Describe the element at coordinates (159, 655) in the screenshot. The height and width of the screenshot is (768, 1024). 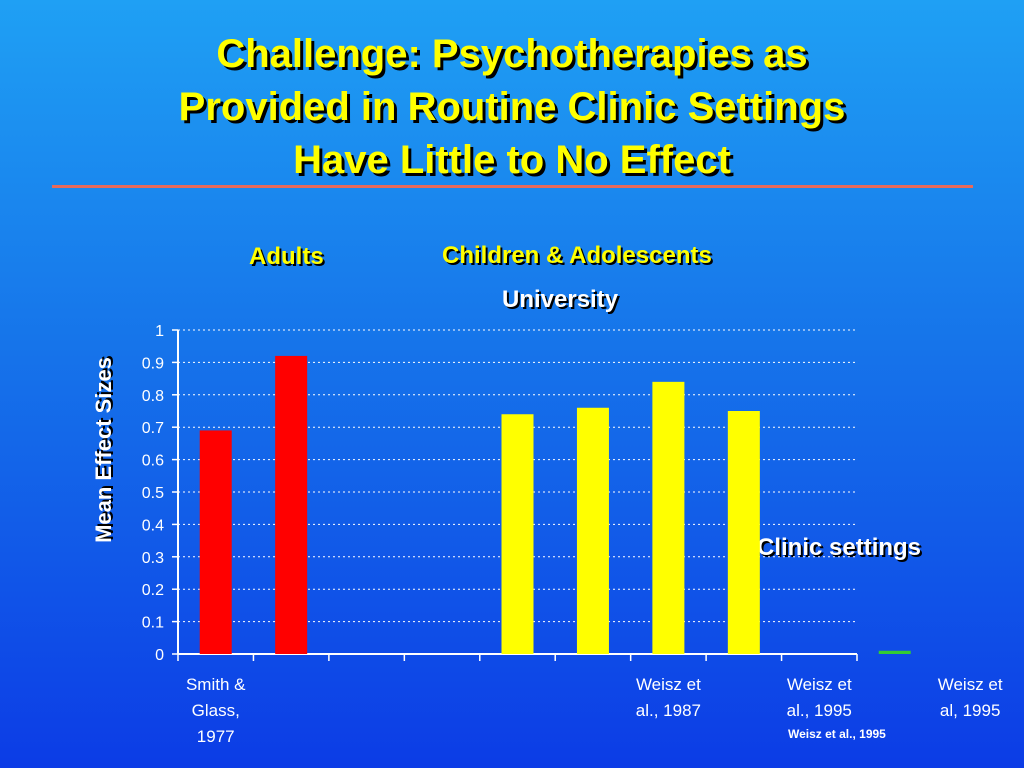
I see `y-tick-label: 0` at that location.